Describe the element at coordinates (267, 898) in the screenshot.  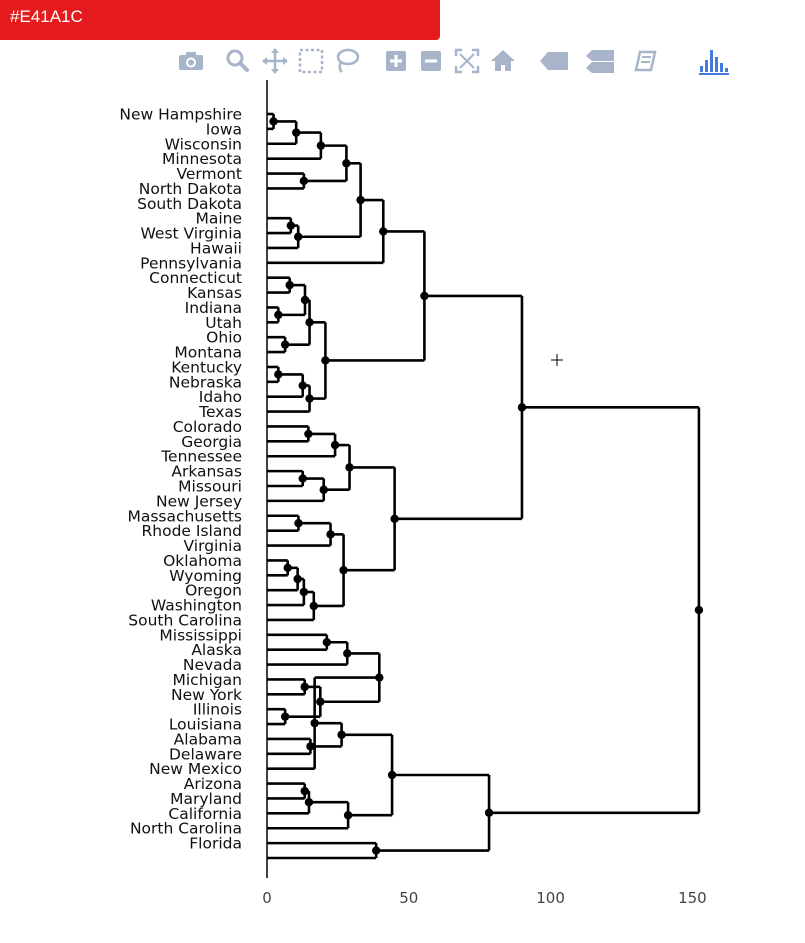
I see `x-tick-label: 0` at that location.